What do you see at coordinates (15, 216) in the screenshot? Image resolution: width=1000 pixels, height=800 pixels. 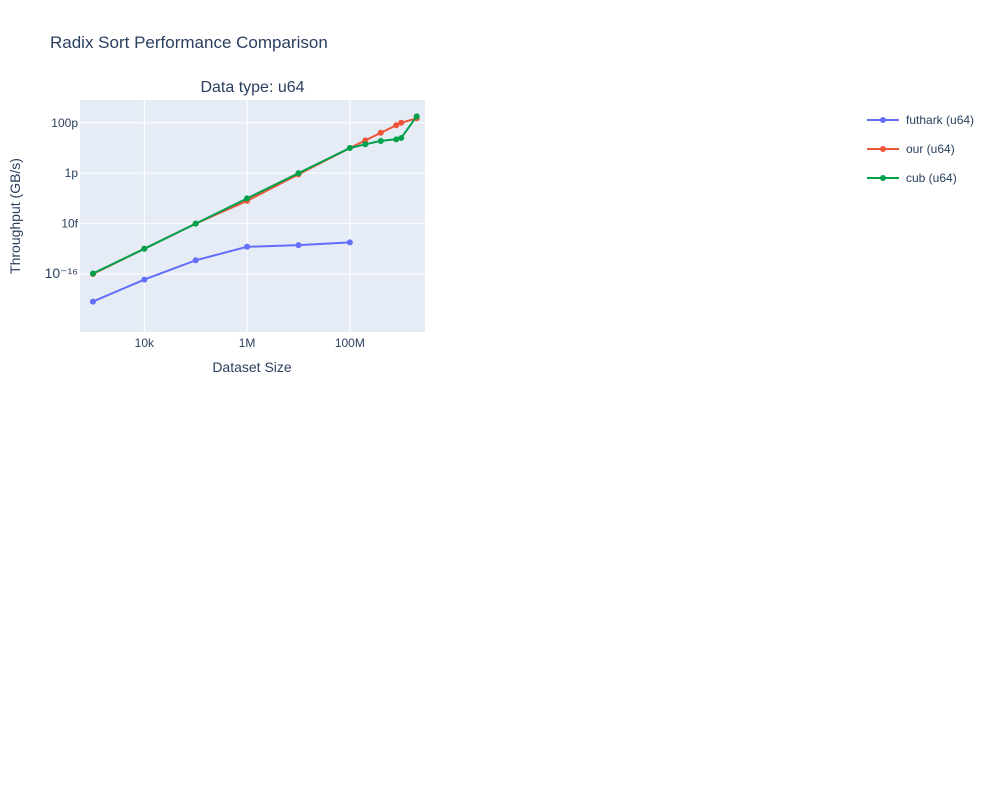 I see `y-axis-label: Throughput (GB/s)` at bounding box center [15, 216].